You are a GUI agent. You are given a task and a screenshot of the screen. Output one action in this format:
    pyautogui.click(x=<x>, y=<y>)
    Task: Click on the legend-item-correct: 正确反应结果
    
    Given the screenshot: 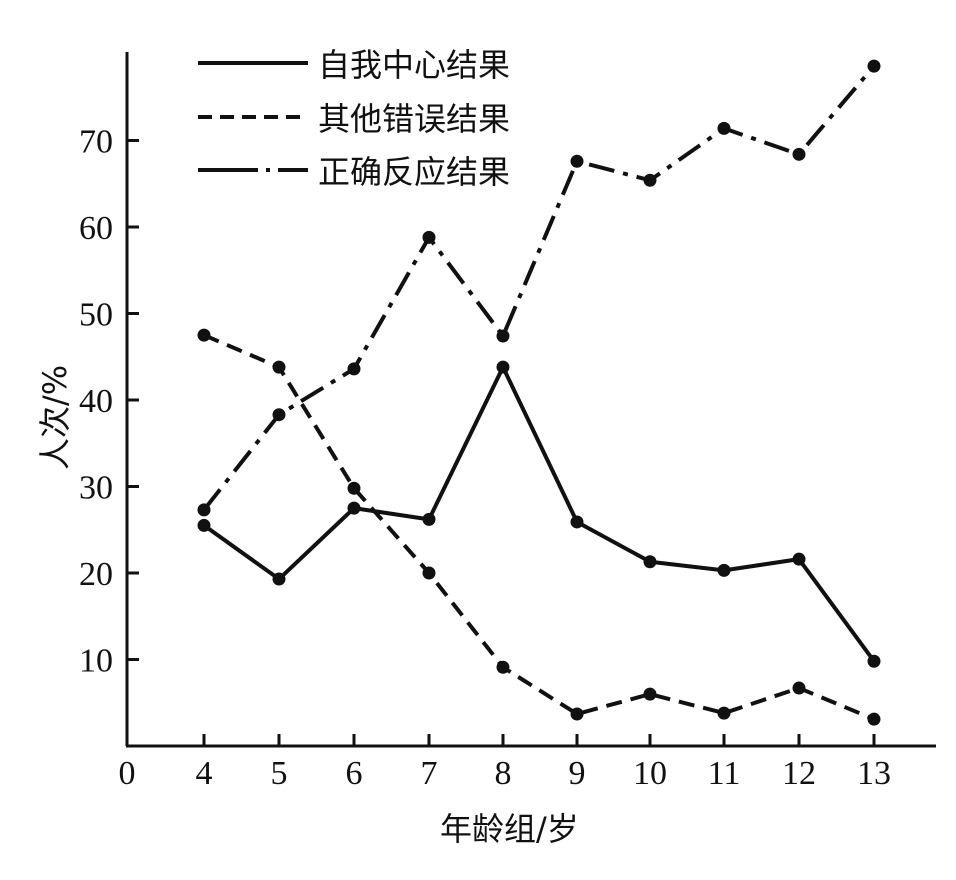 What is the action you would take?
    pyautogui.click(x=354, y=172)
    